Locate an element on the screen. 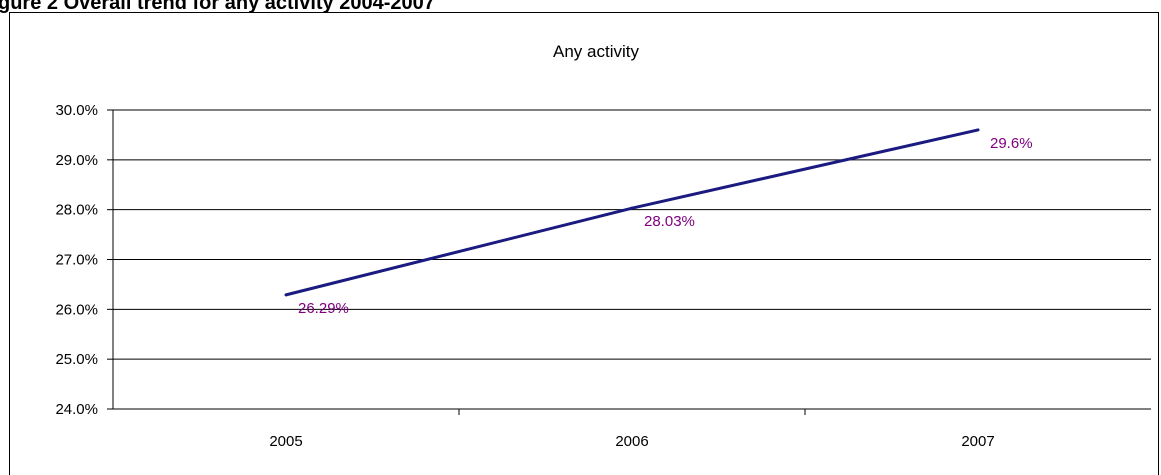 The height and width of the screenshot is (475, 1161). y-axis-ticks: 24.0% 25.0% 26.0% 27.0% 28.0% 29.0% 30.0% is located at coordinates (84, 260).